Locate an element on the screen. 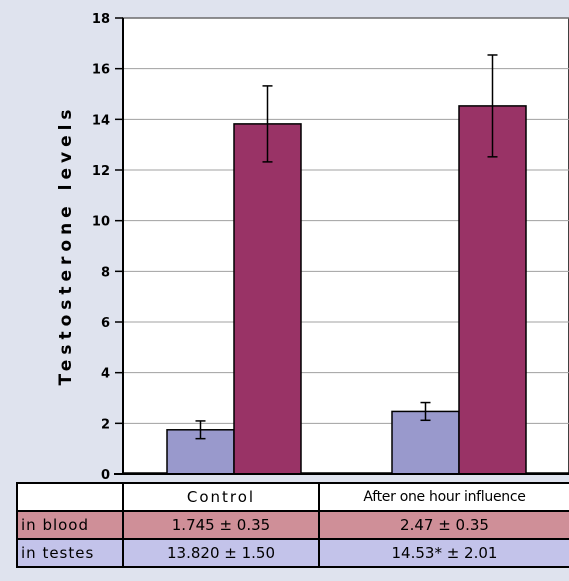  y-tick-label: 18 is located at coordinates (101, 19).